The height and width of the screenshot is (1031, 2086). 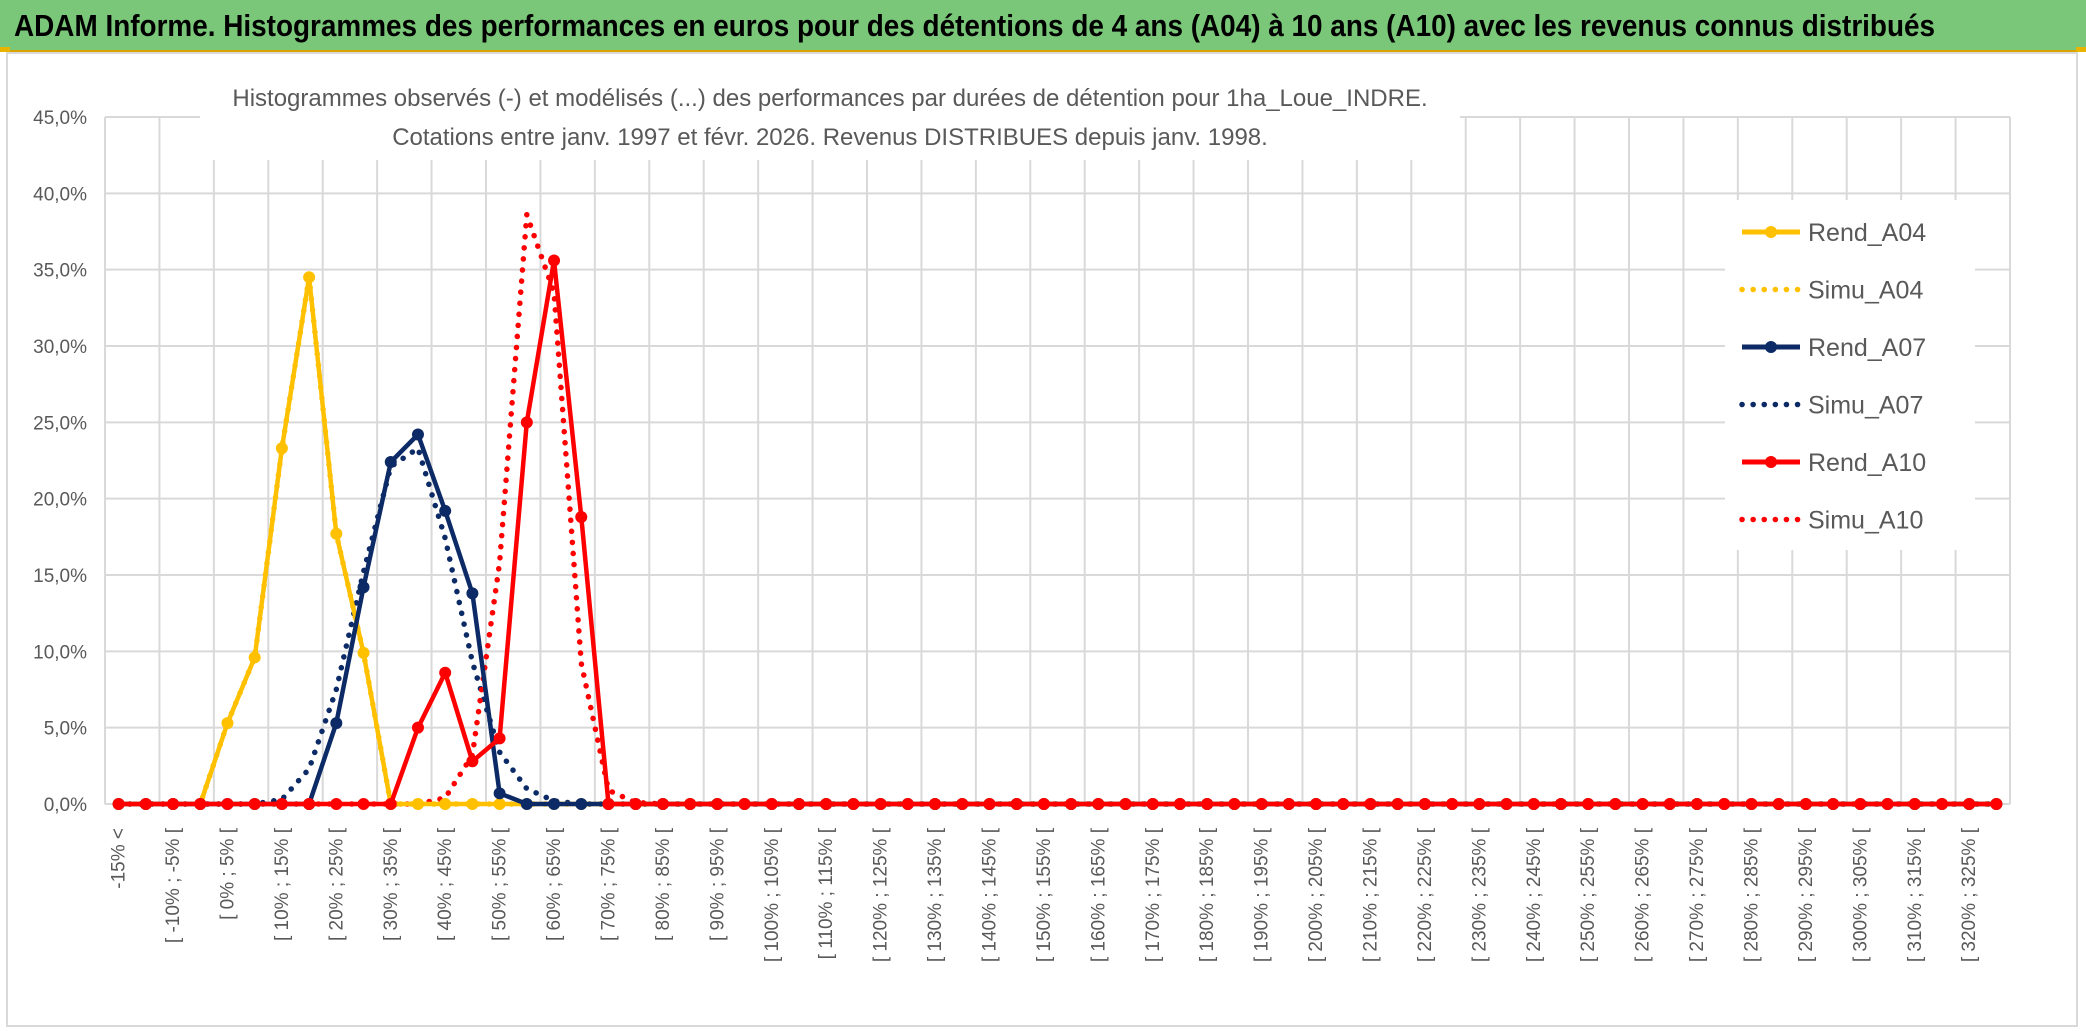 I want to click on legend-label-simu-a07: Simu_A07, so click(x=1865, y=406).